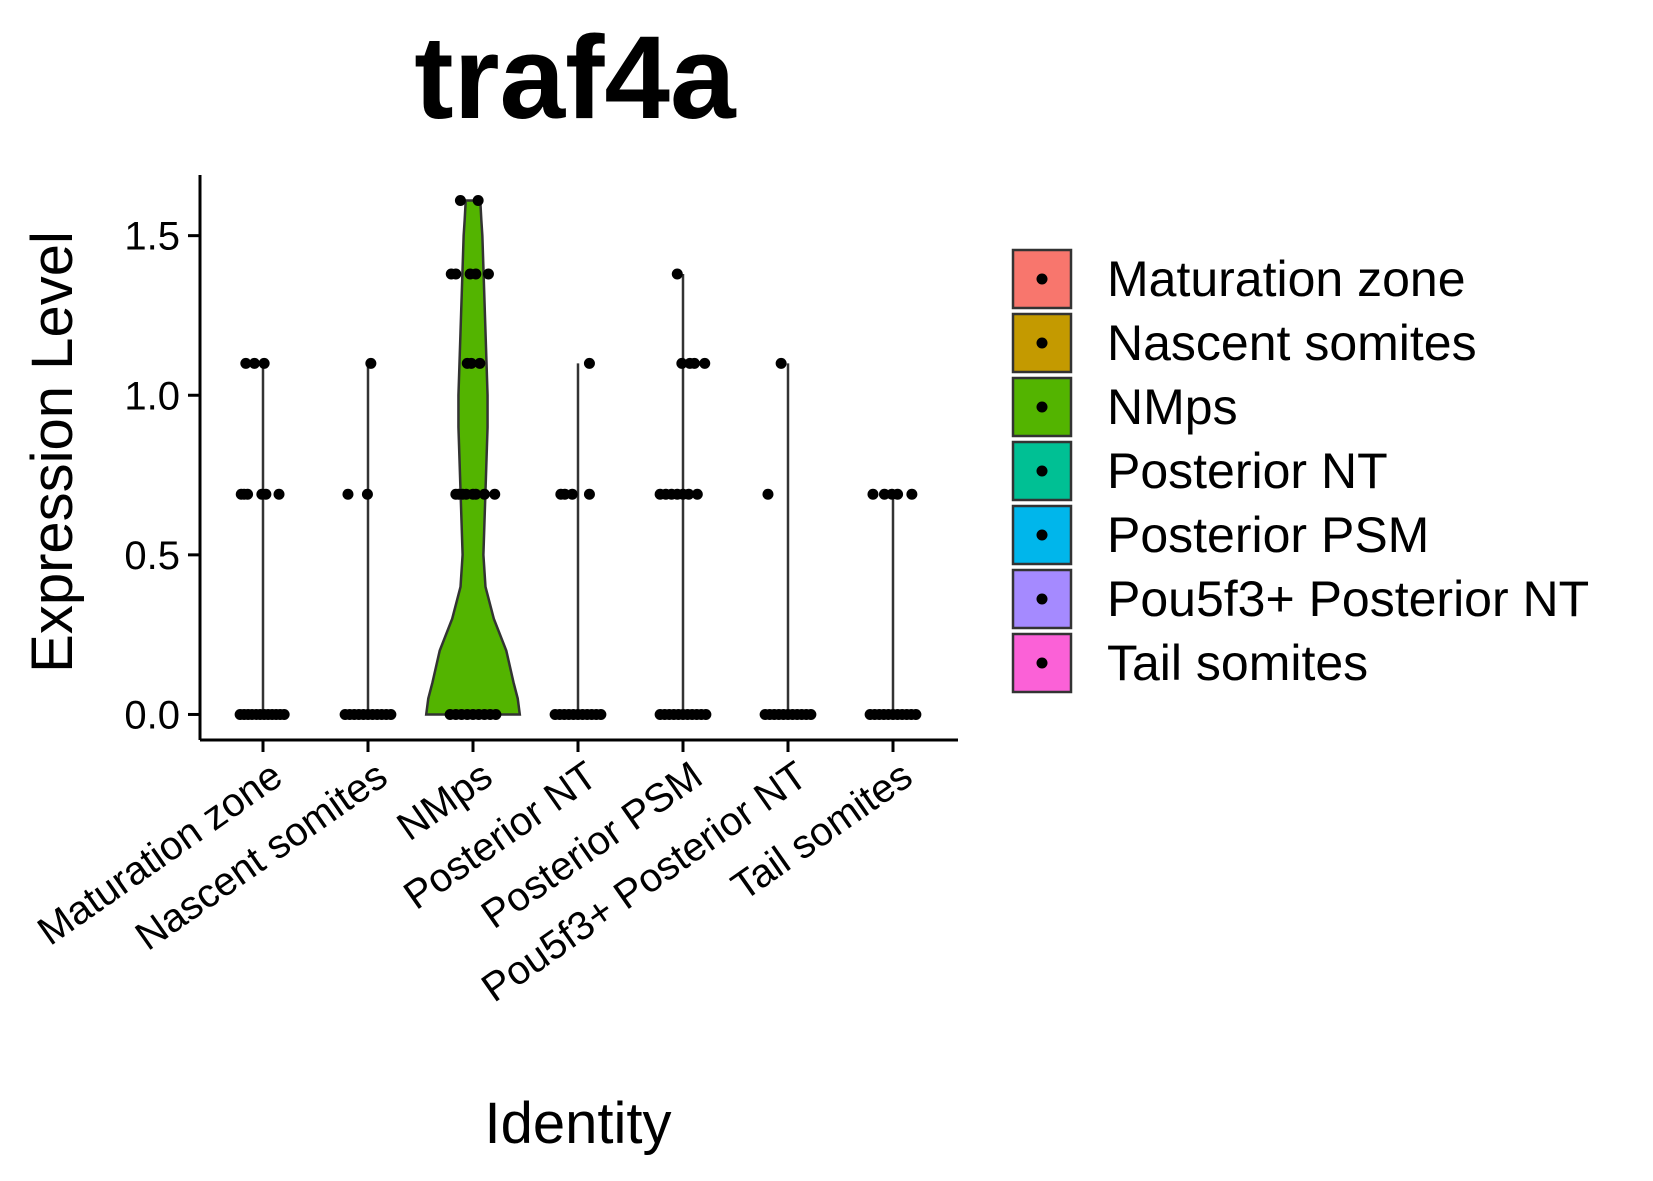 Image resolution: width=1653 pixels, height=1181 pixels. Describe the element at coordinates (152, 396) in the screenshot. I see `y-tick-label: 1.0` at that location.